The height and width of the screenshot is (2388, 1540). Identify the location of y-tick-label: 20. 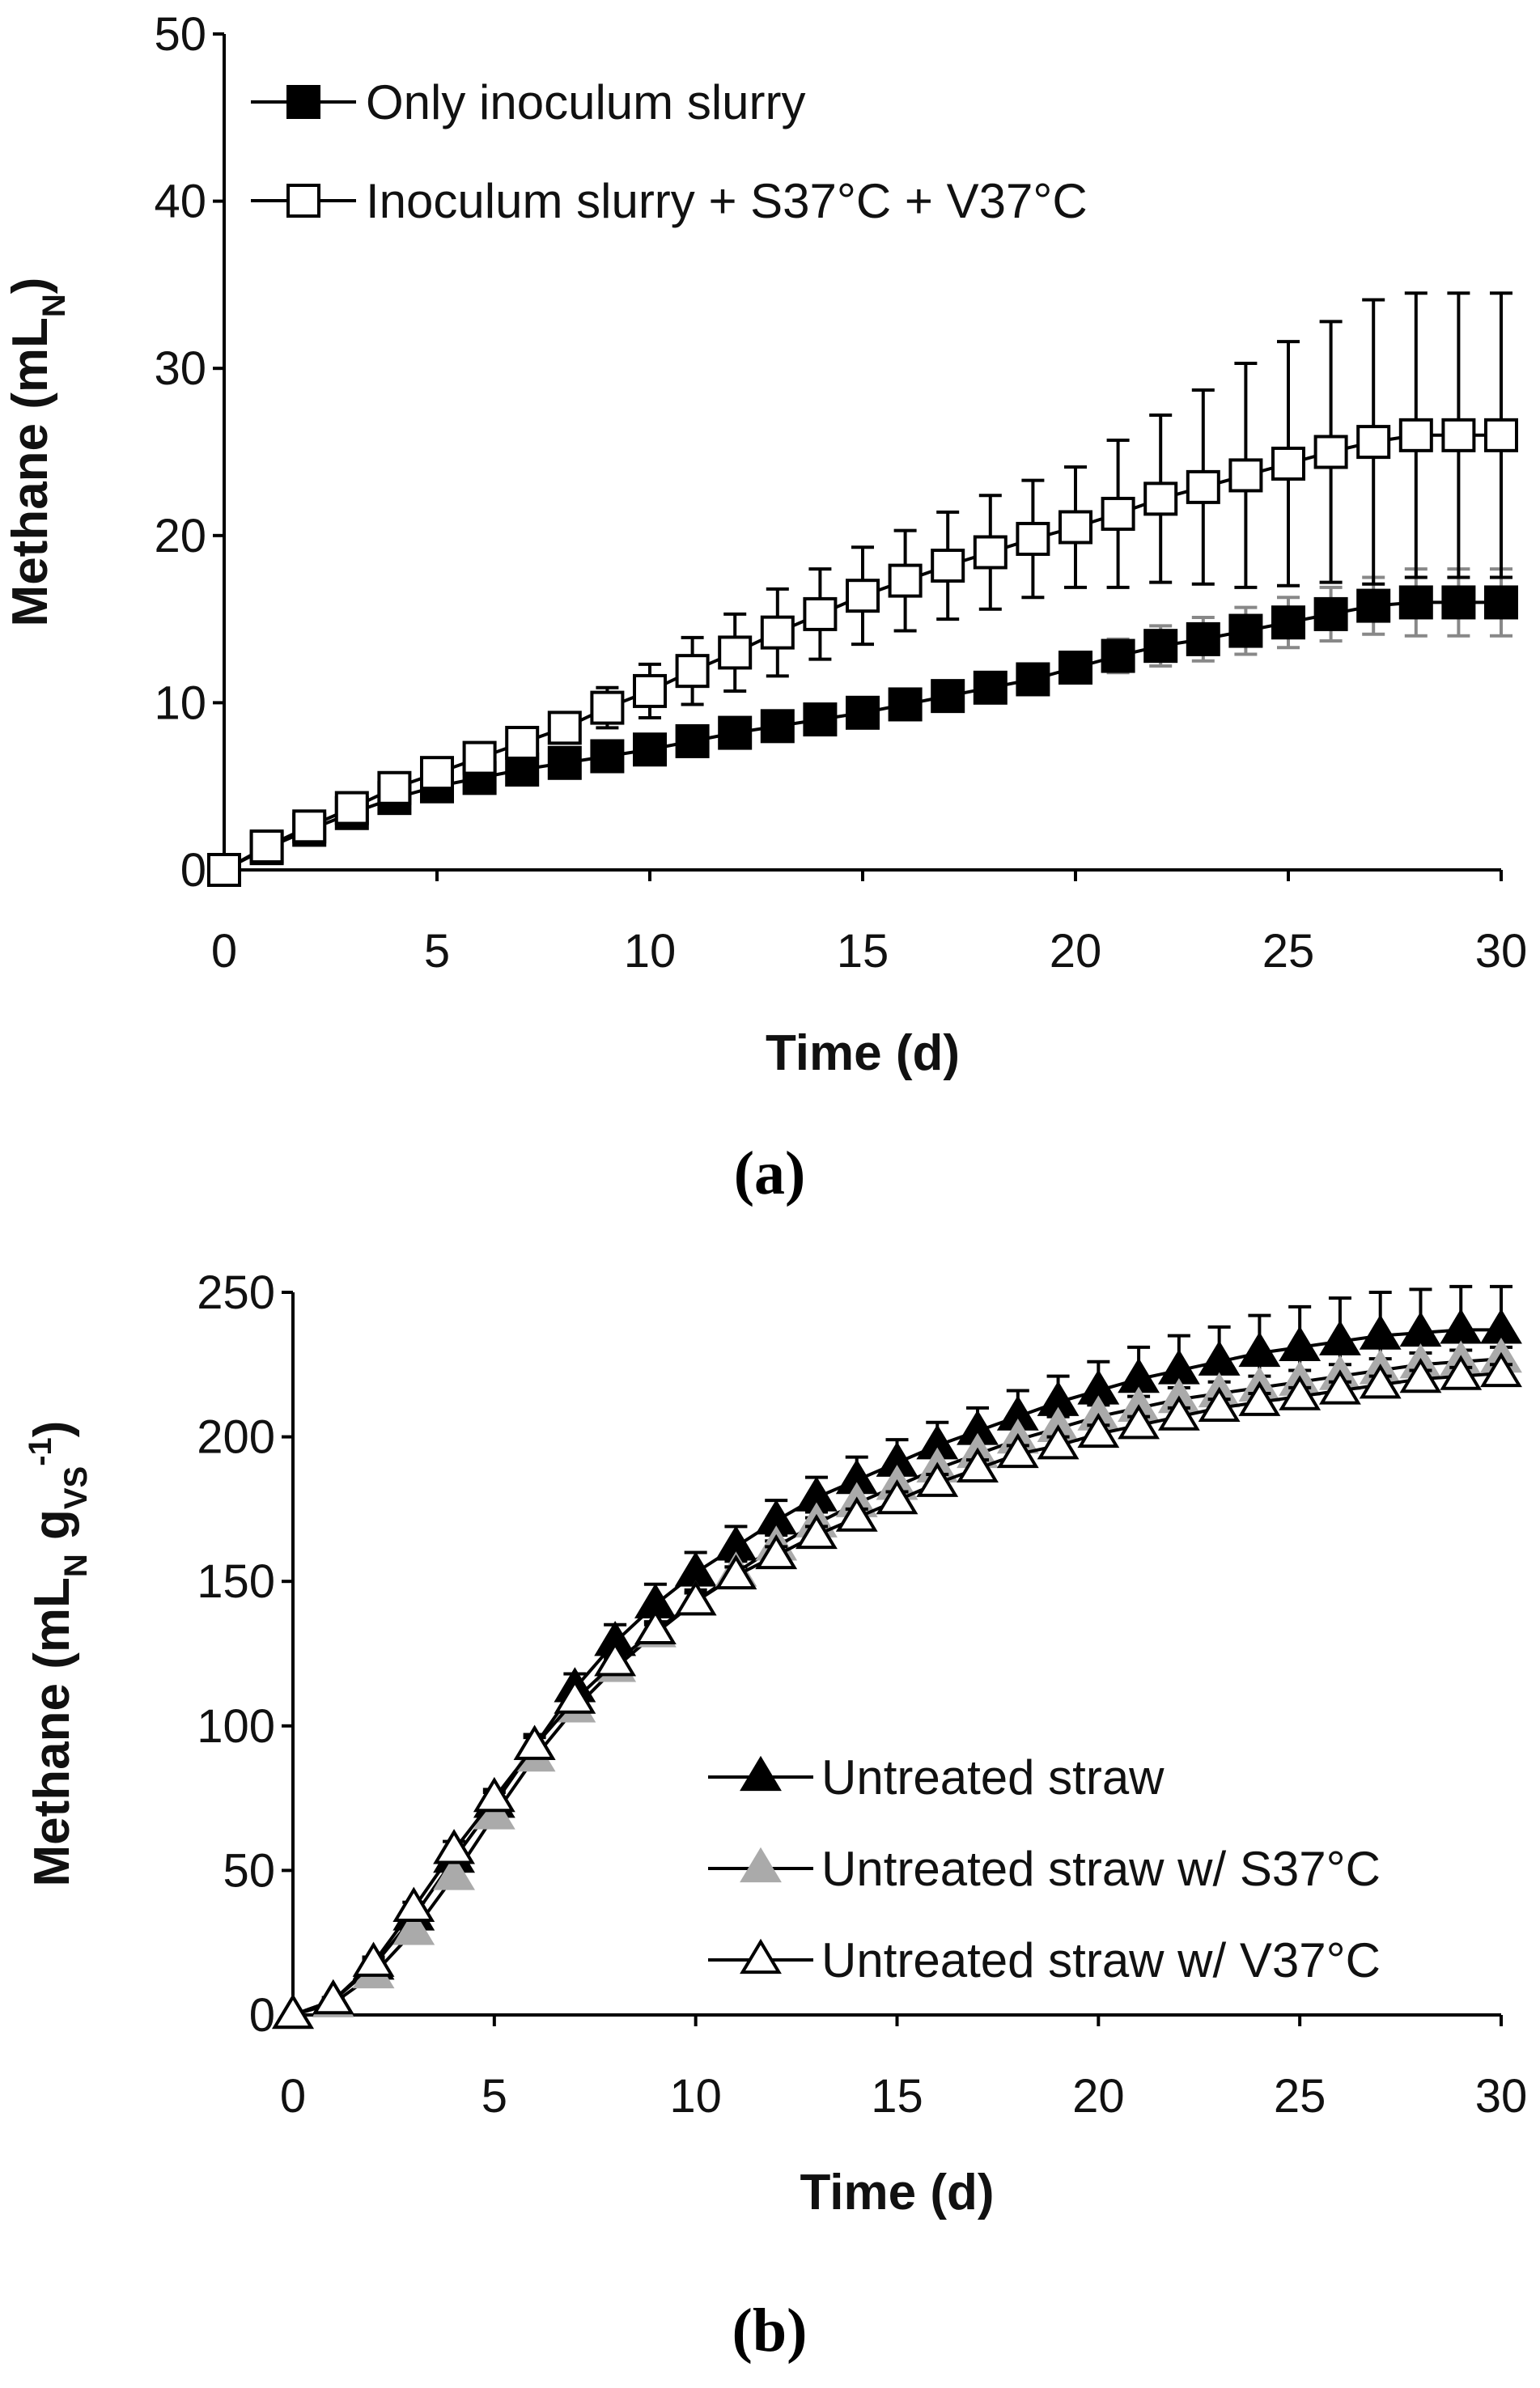
(180, 536).